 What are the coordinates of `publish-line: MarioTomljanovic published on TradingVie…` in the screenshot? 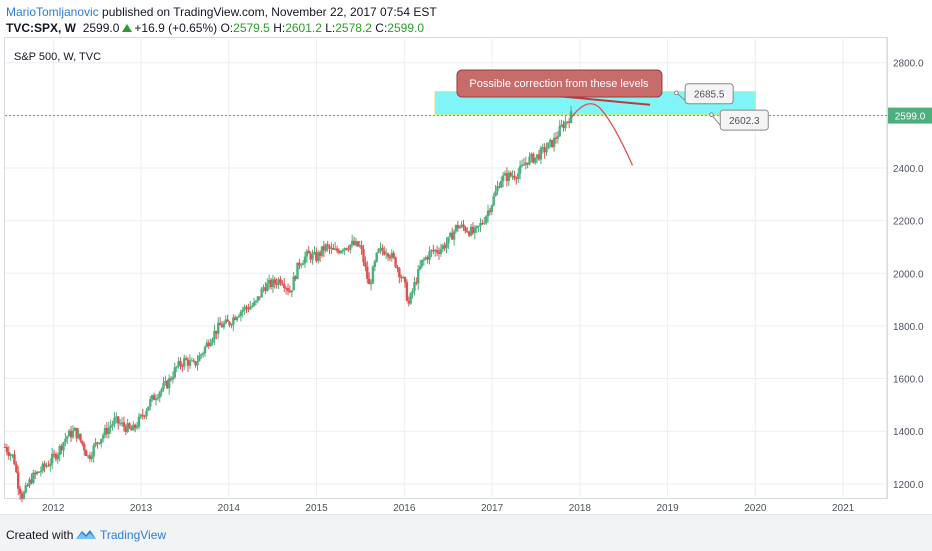 It's located at (221, 12).